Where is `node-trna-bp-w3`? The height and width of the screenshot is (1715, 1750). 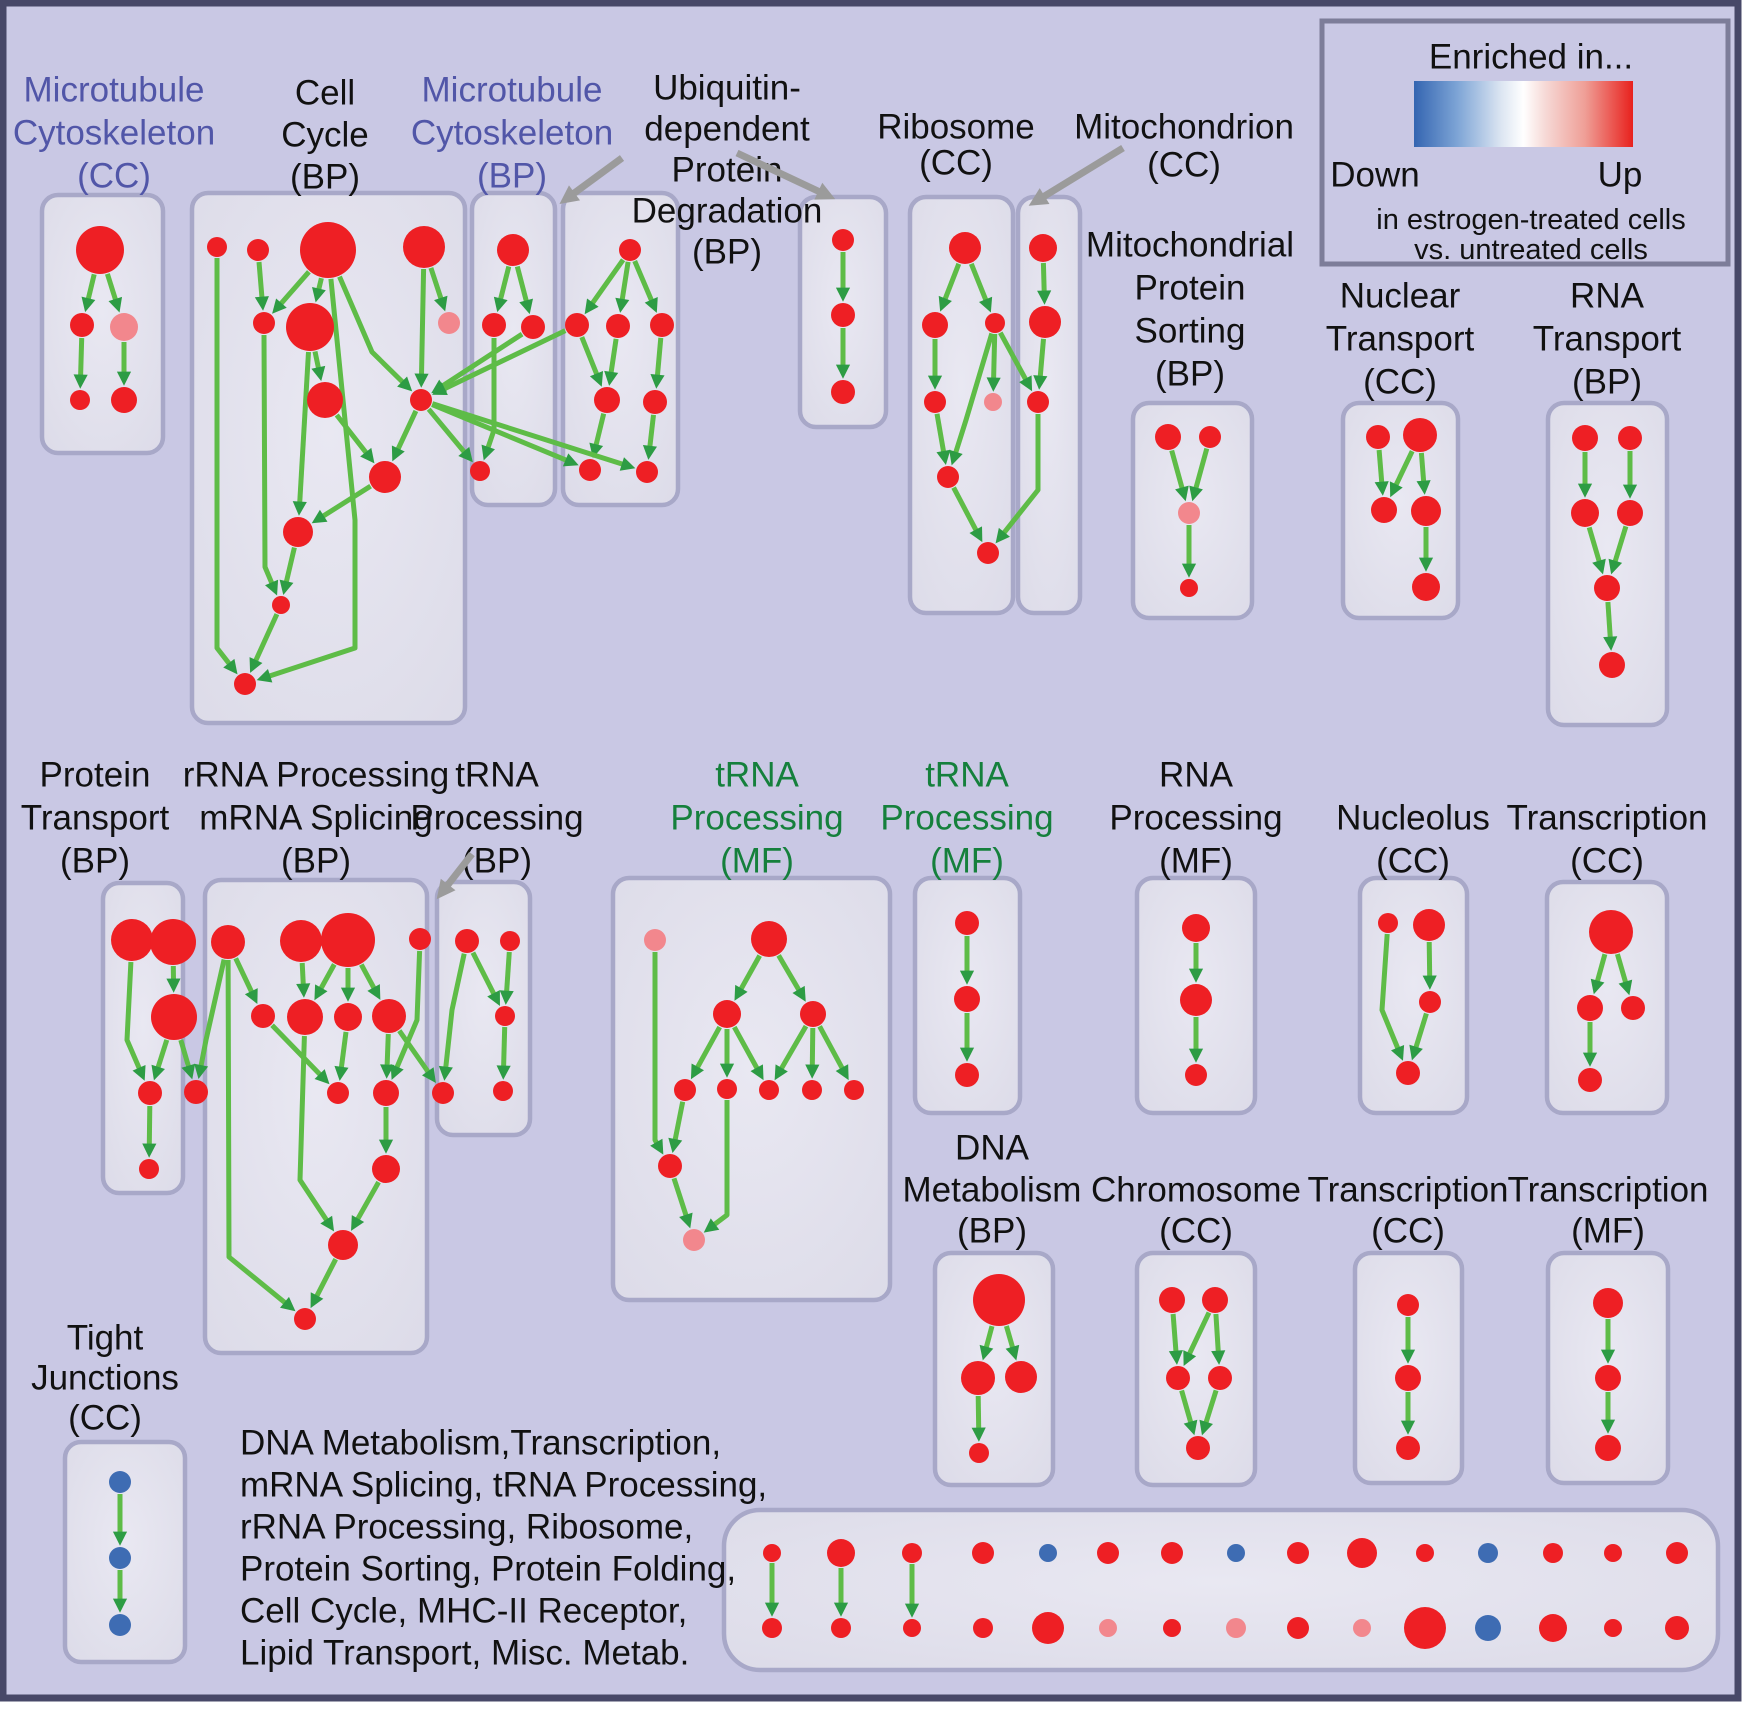 node-trna-bp-w3 is located at coordinates (505, 1016).